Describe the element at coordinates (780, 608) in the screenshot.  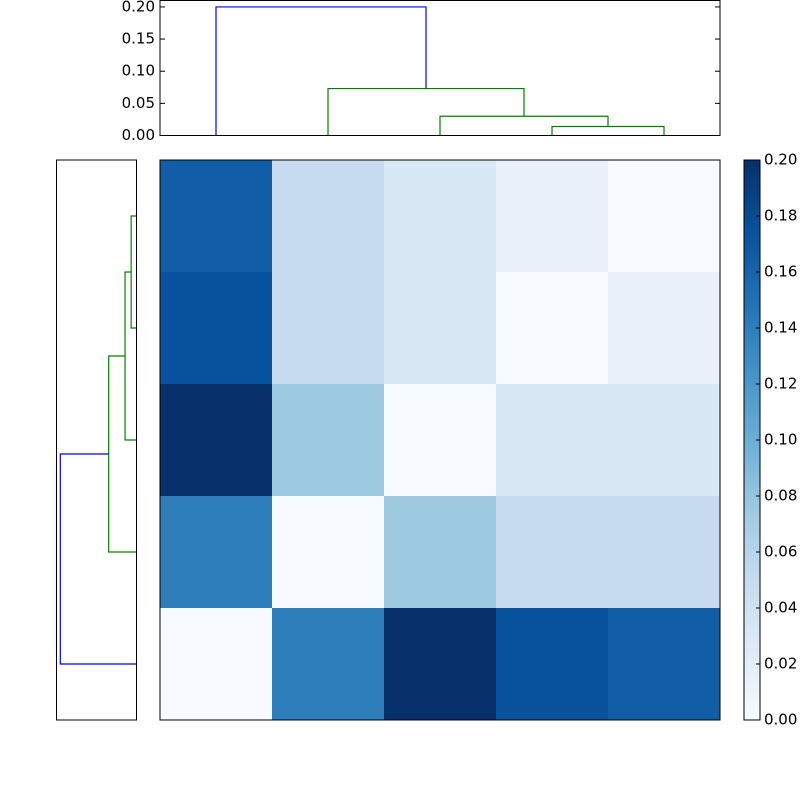
I see `colorbar-tick-label: 0.04` at that location.